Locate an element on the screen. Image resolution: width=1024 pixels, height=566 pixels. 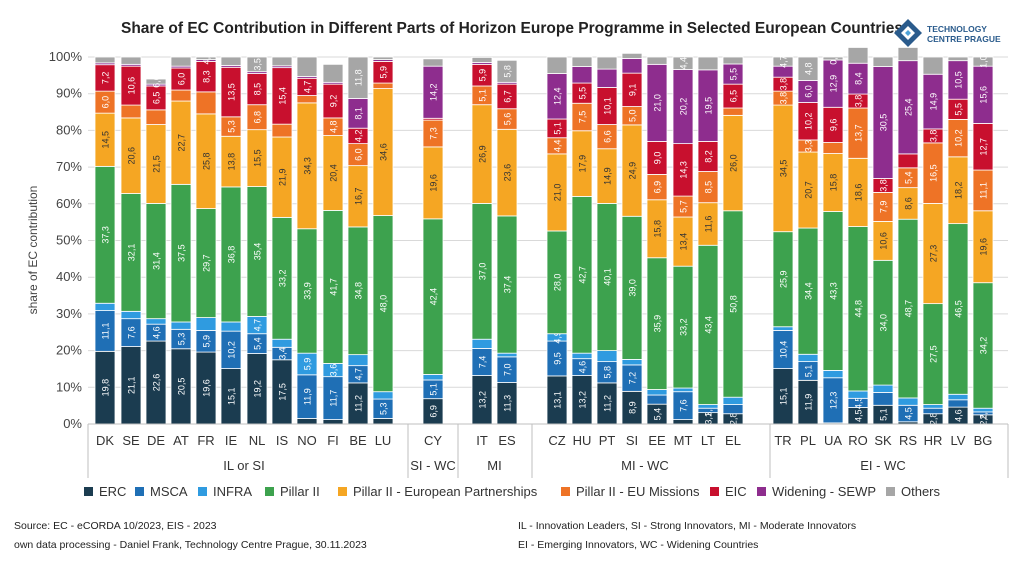
data-label: 19,6 is located at coordinates (207, 388).